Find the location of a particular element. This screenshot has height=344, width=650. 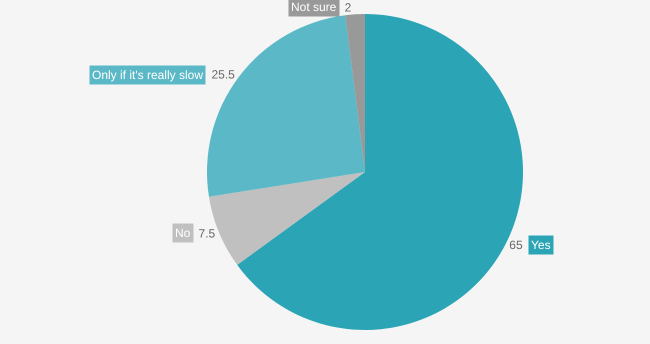

slice-label: Yes is located at coordinates (541, 245).